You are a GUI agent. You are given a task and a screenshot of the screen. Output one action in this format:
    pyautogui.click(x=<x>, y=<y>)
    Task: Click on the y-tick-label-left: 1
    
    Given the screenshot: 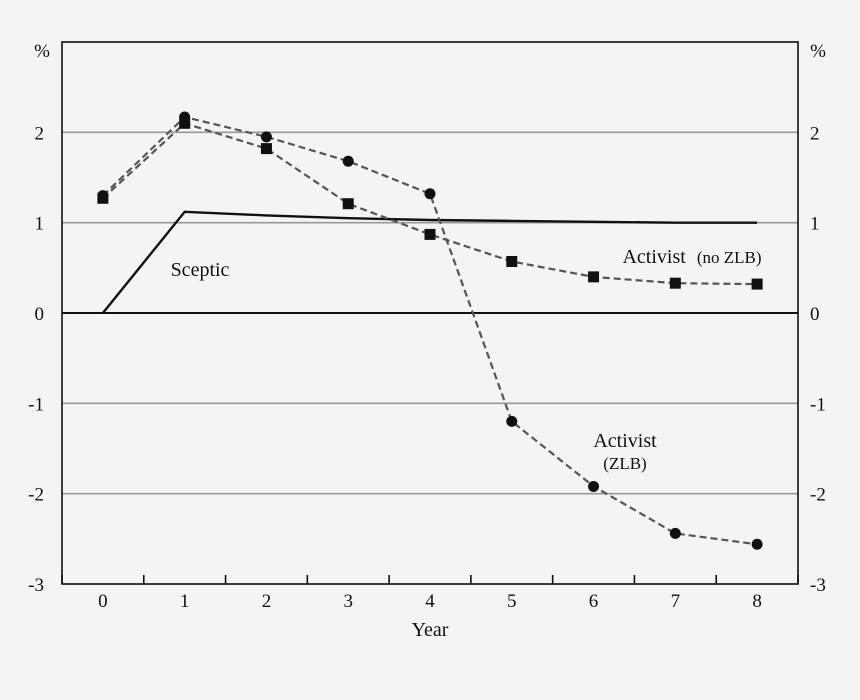 What is the action you would take?
    pyautogui.click(x=40, y=224)
    